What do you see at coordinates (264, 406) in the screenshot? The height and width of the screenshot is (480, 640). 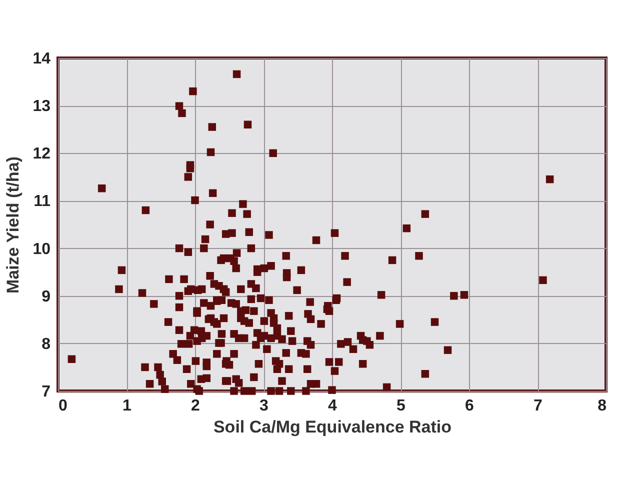 I see `x-tick-label: 3` at bounding box center [264, 406].